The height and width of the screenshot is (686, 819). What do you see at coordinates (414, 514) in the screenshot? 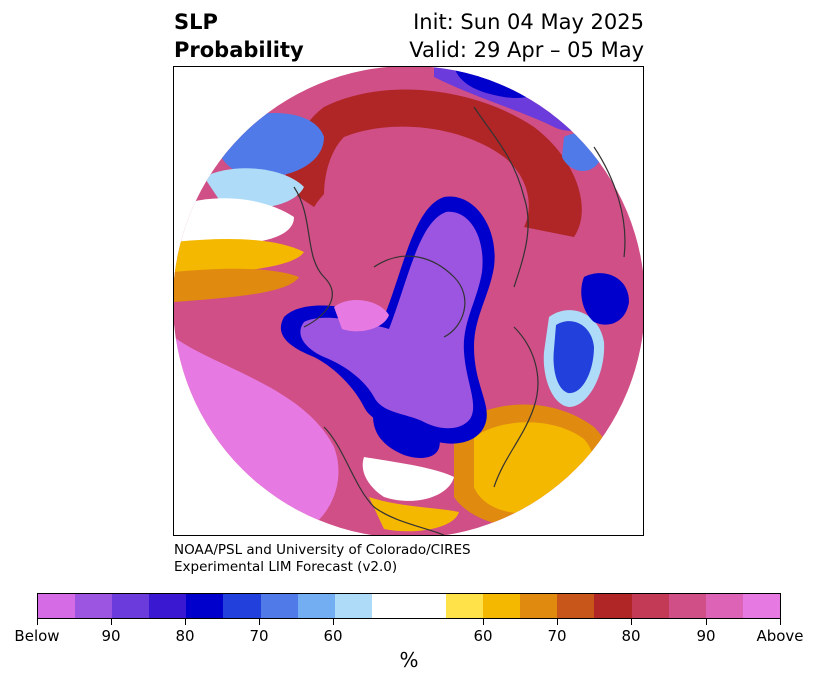
I see `na-yellow` at bounding box center [414, 514].